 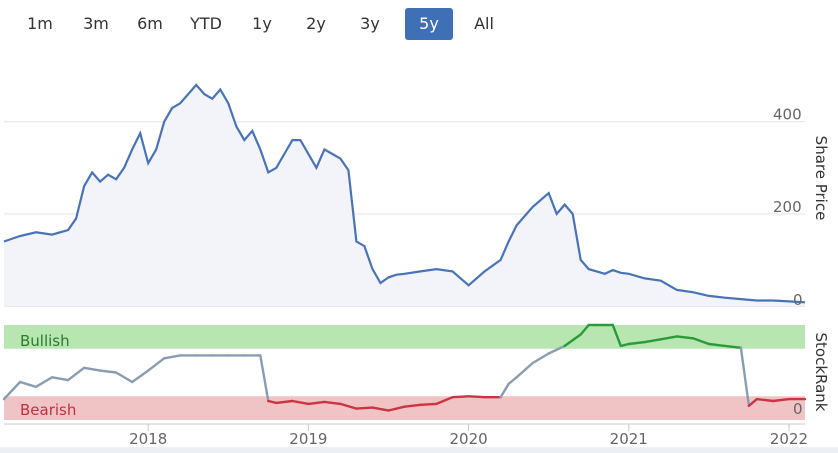 I want to click on price-tick-label-200: 200, so click(x=787, y=207).